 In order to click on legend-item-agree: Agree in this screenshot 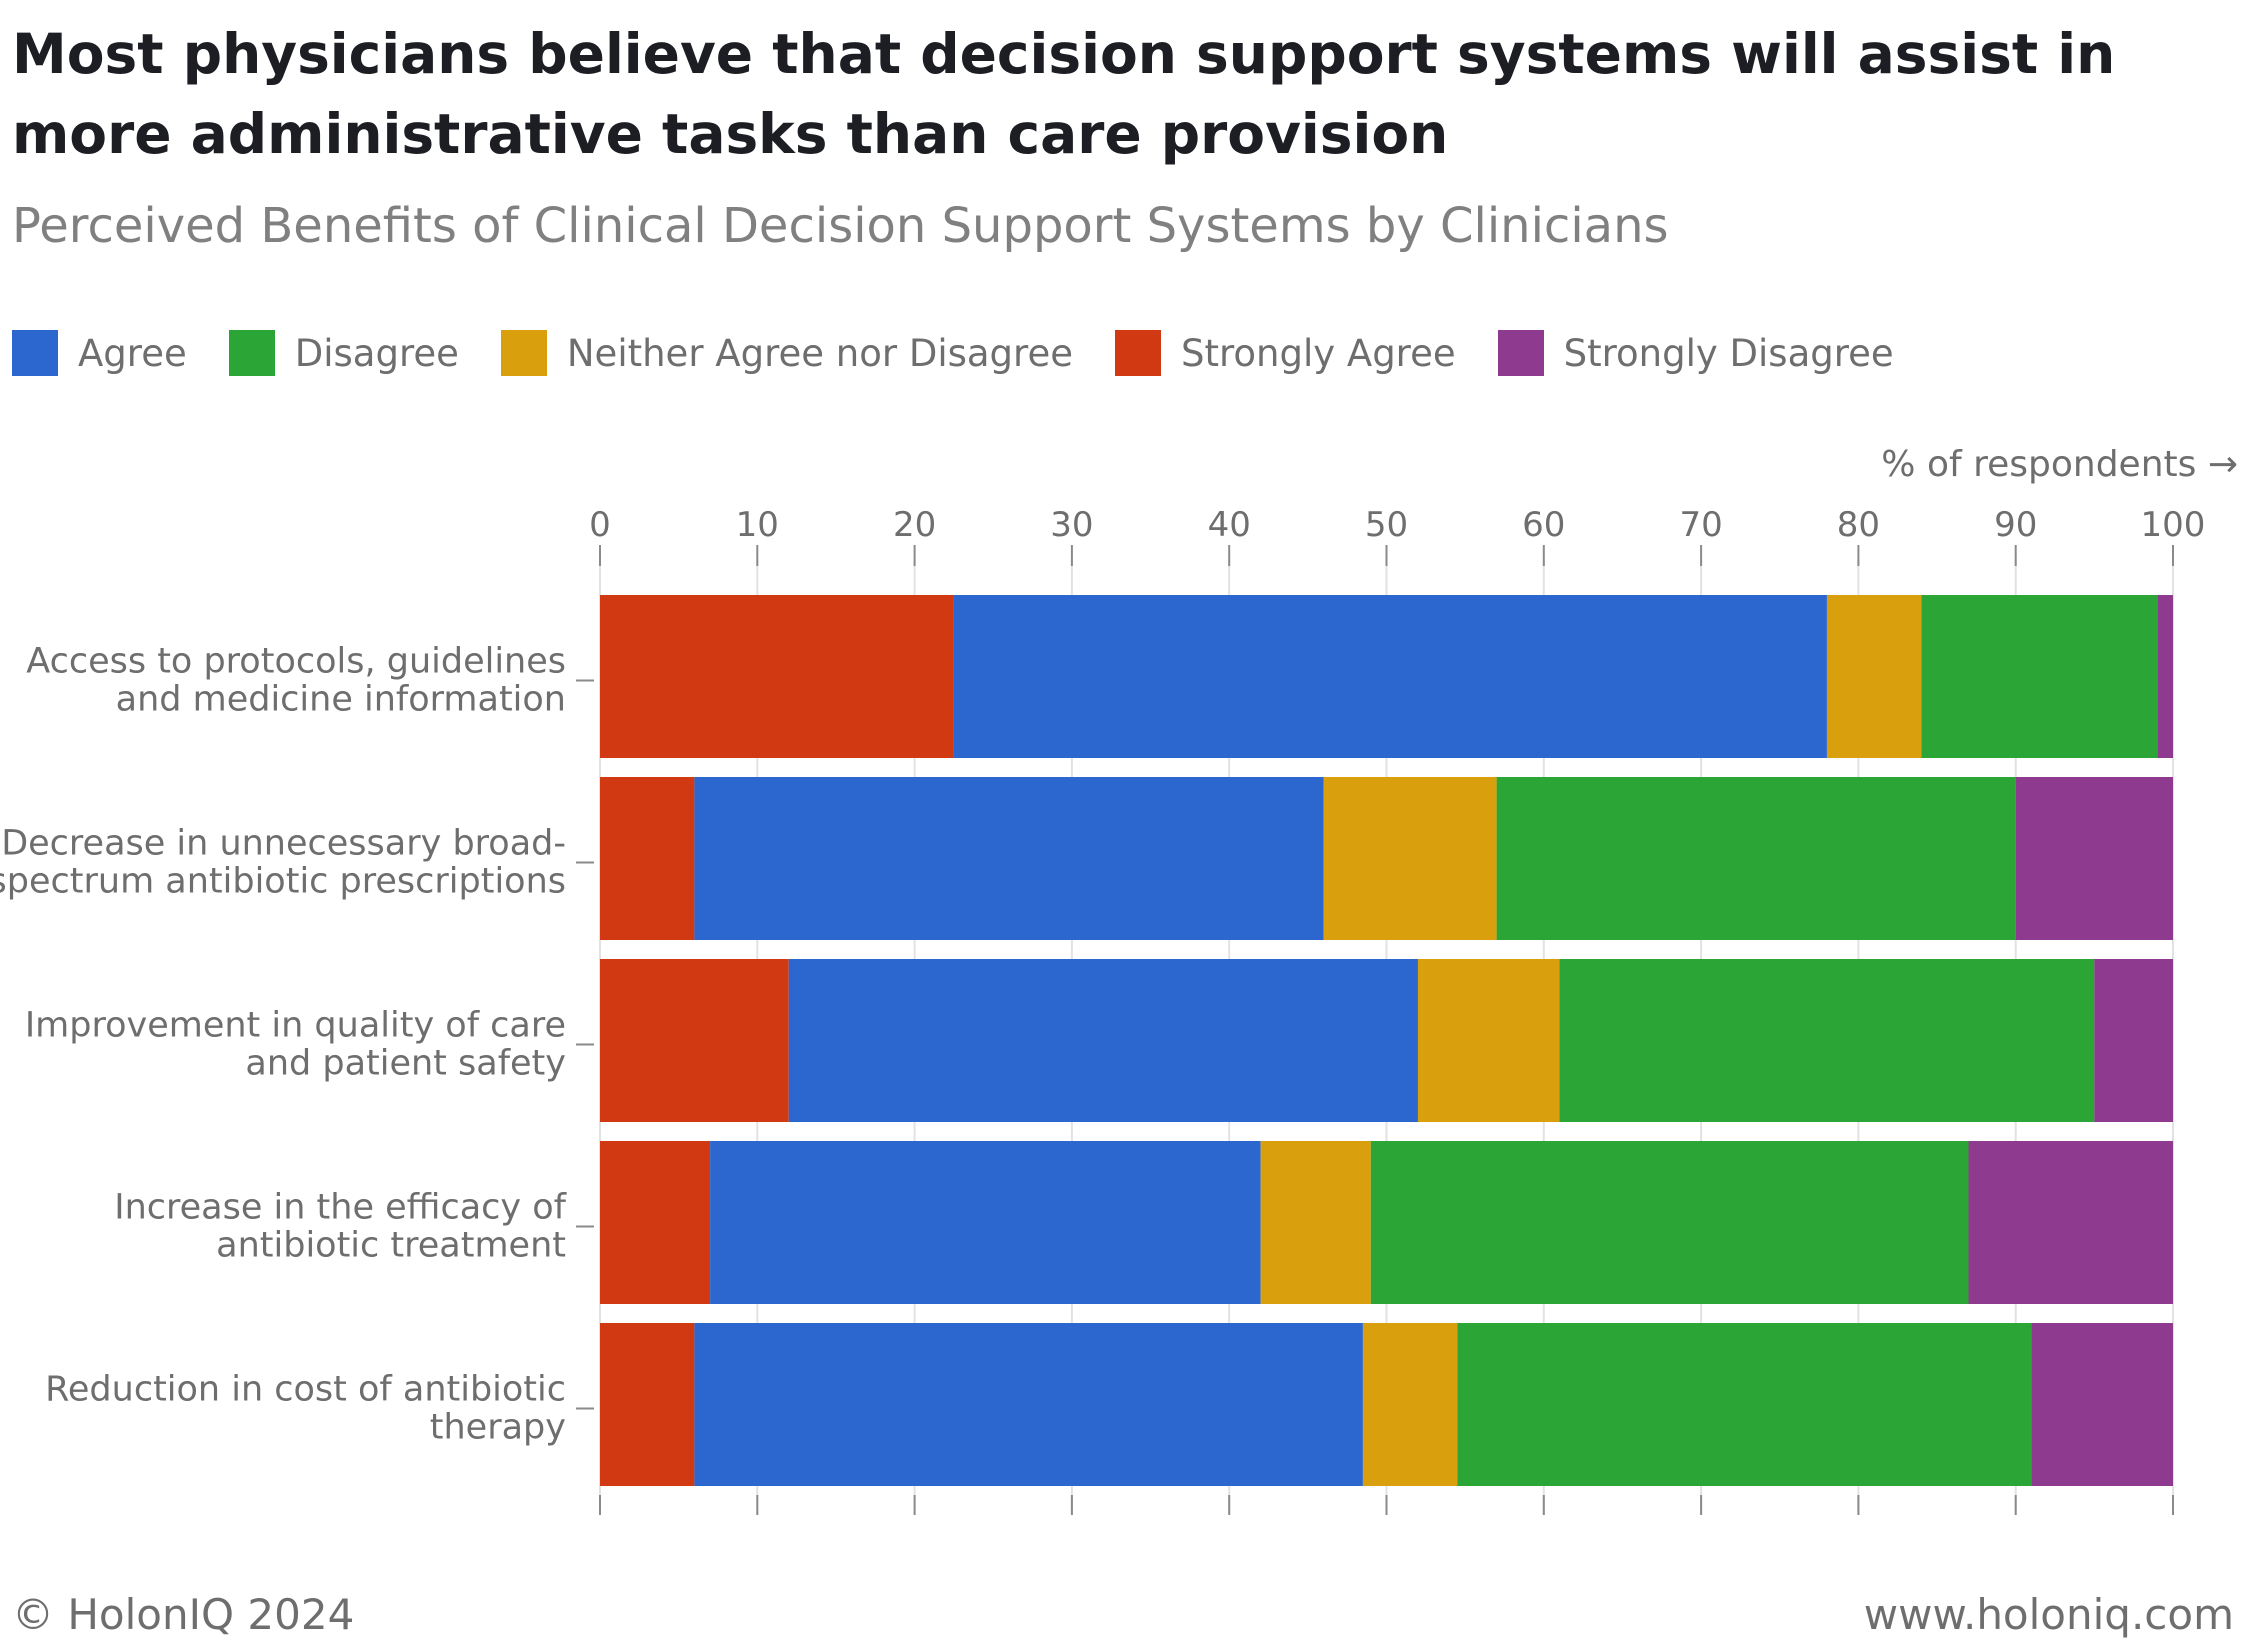, I will do `click(99, 353)`.